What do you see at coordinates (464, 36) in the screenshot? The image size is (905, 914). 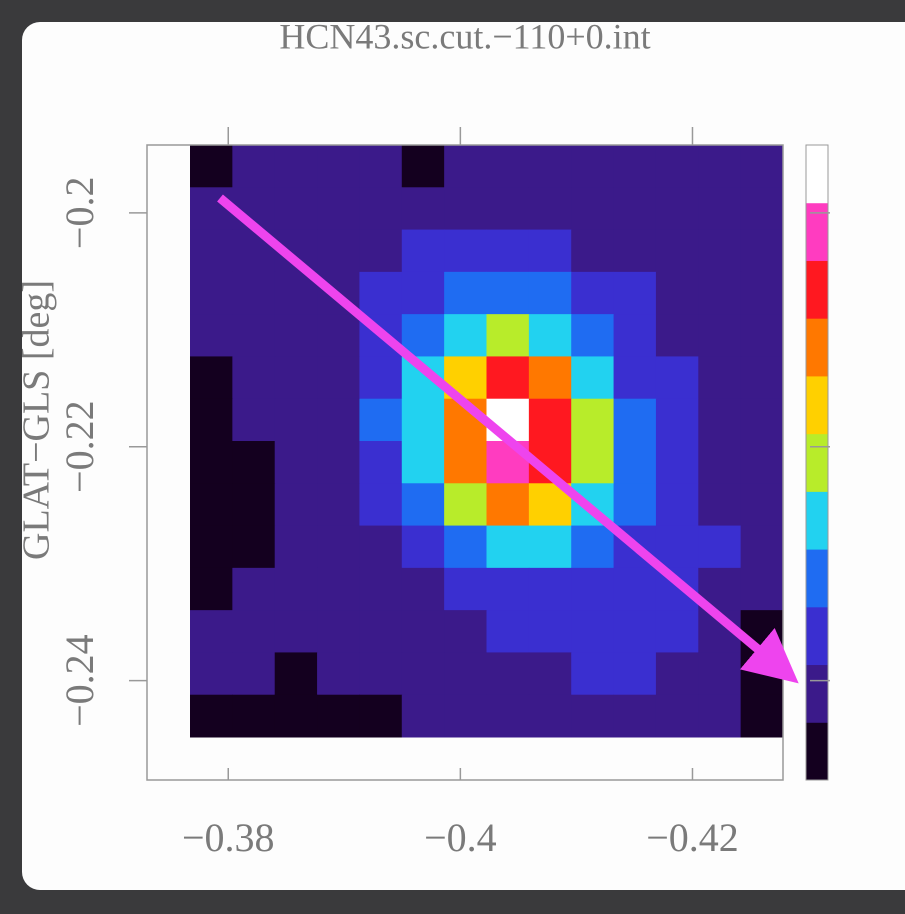 I see `chart-title: HCN43.sc.cut.−110+0.int` at bounding box center [464, 36].